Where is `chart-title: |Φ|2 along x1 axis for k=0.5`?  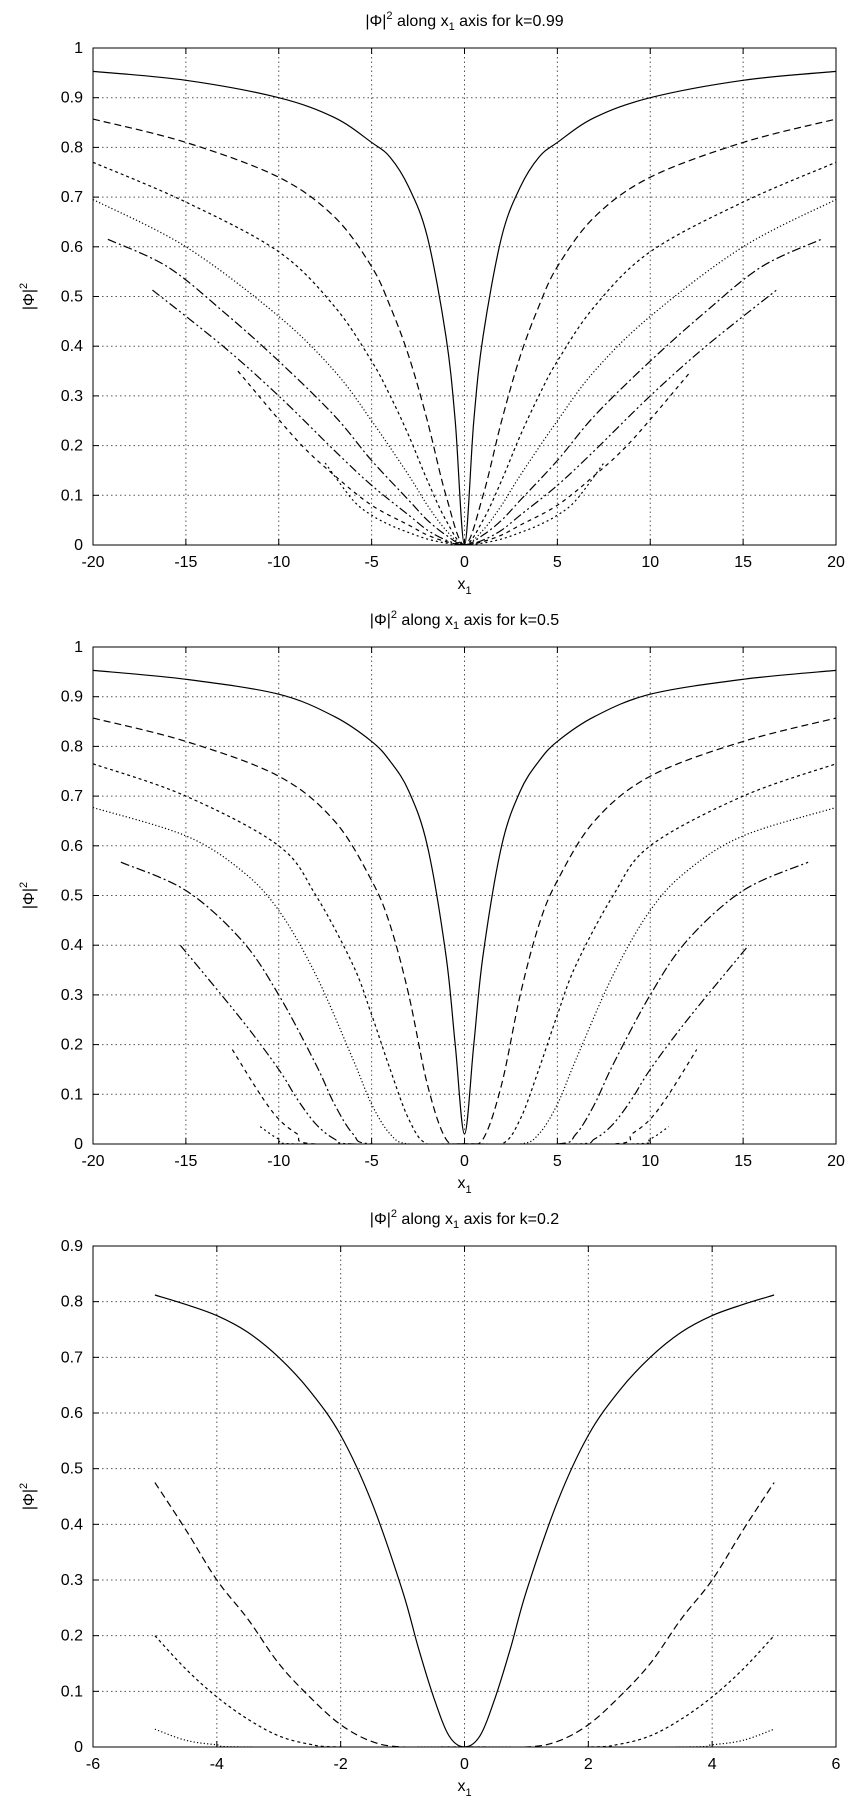 chart-title: |Φ|2 along x1 axis for k=0.5 is located at coordinates (465, 620).